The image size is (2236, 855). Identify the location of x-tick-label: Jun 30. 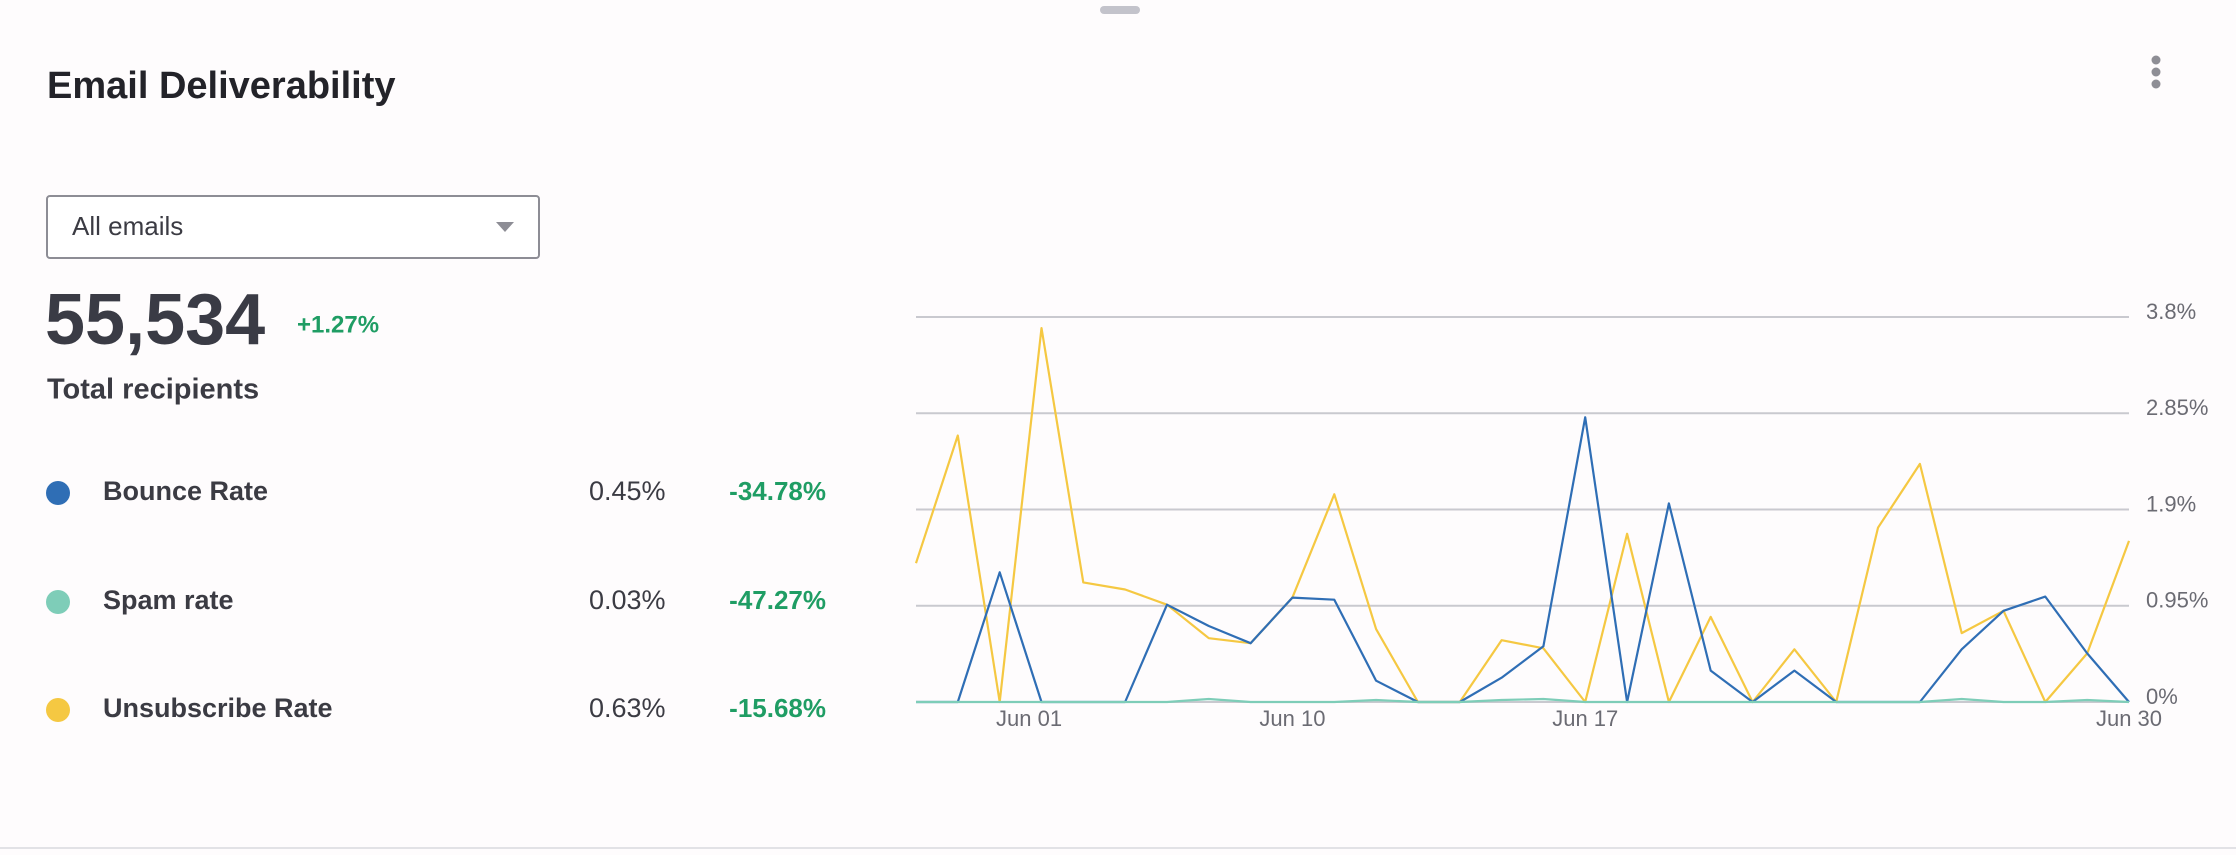
(2129, 718).